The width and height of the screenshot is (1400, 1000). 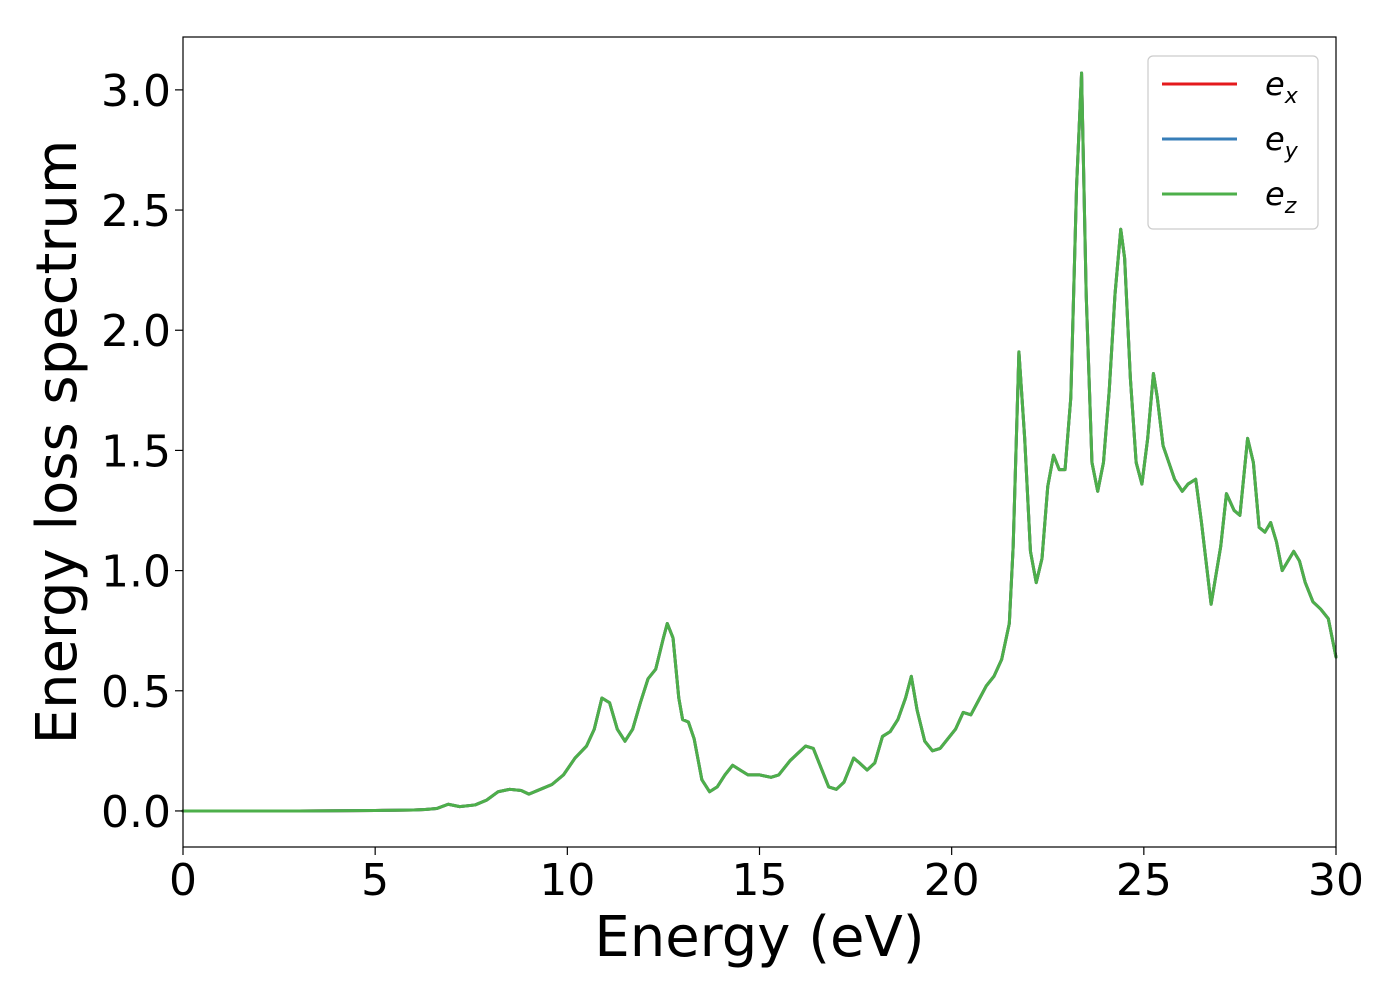 I want to click on x-tick-label: 5, so click(x=375, y=880).